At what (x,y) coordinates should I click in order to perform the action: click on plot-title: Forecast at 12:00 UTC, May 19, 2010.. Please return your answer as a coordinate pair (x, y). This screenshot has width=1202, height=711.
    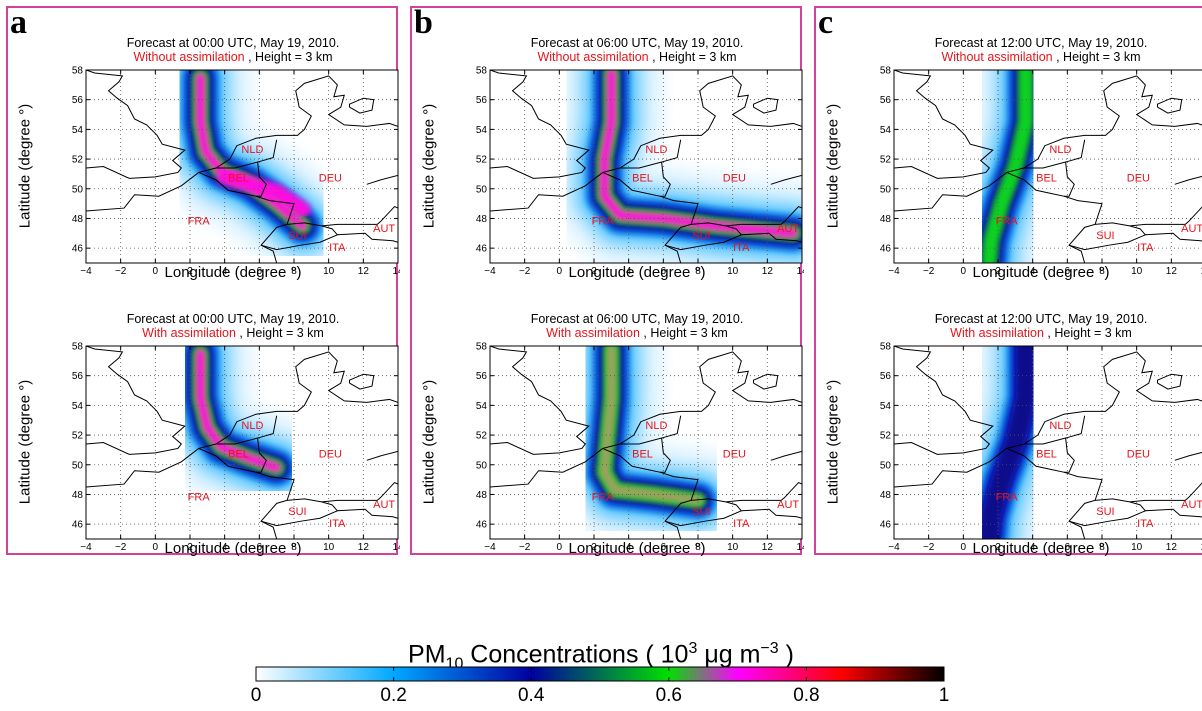
    Looking at the image, I should click on (1041, 43).